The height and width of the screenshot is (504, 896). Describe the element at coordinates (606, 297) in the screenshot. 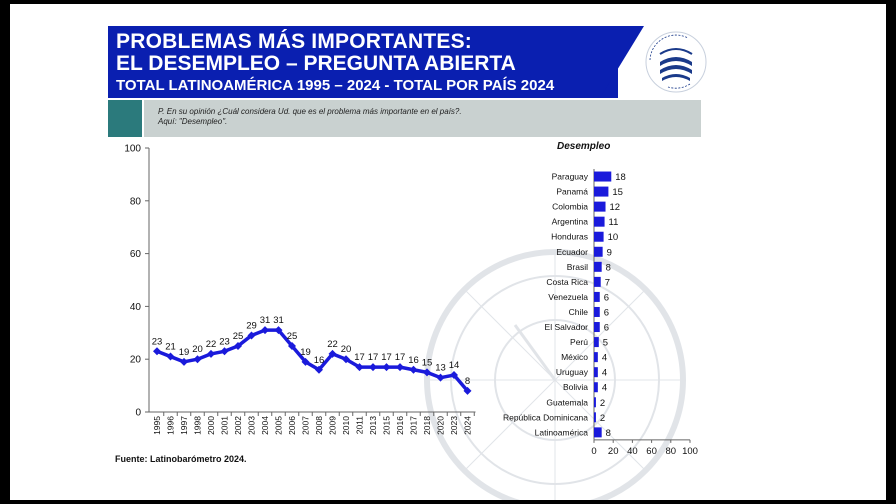

I see `bar-data-label: 6` at that location.